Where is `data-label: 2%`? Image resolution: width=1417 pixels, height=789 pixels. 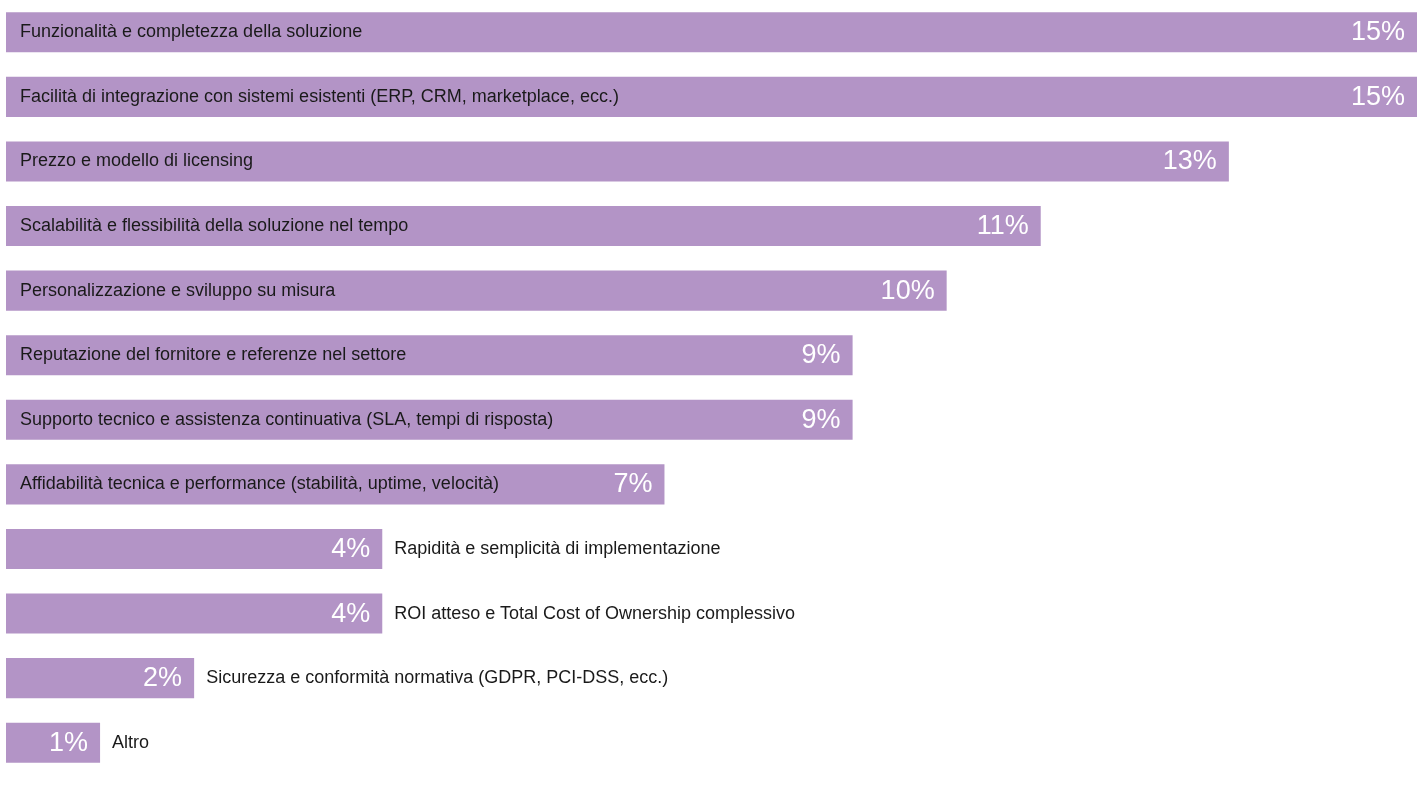 data-label: 2% is located at coordinates (163, 677).